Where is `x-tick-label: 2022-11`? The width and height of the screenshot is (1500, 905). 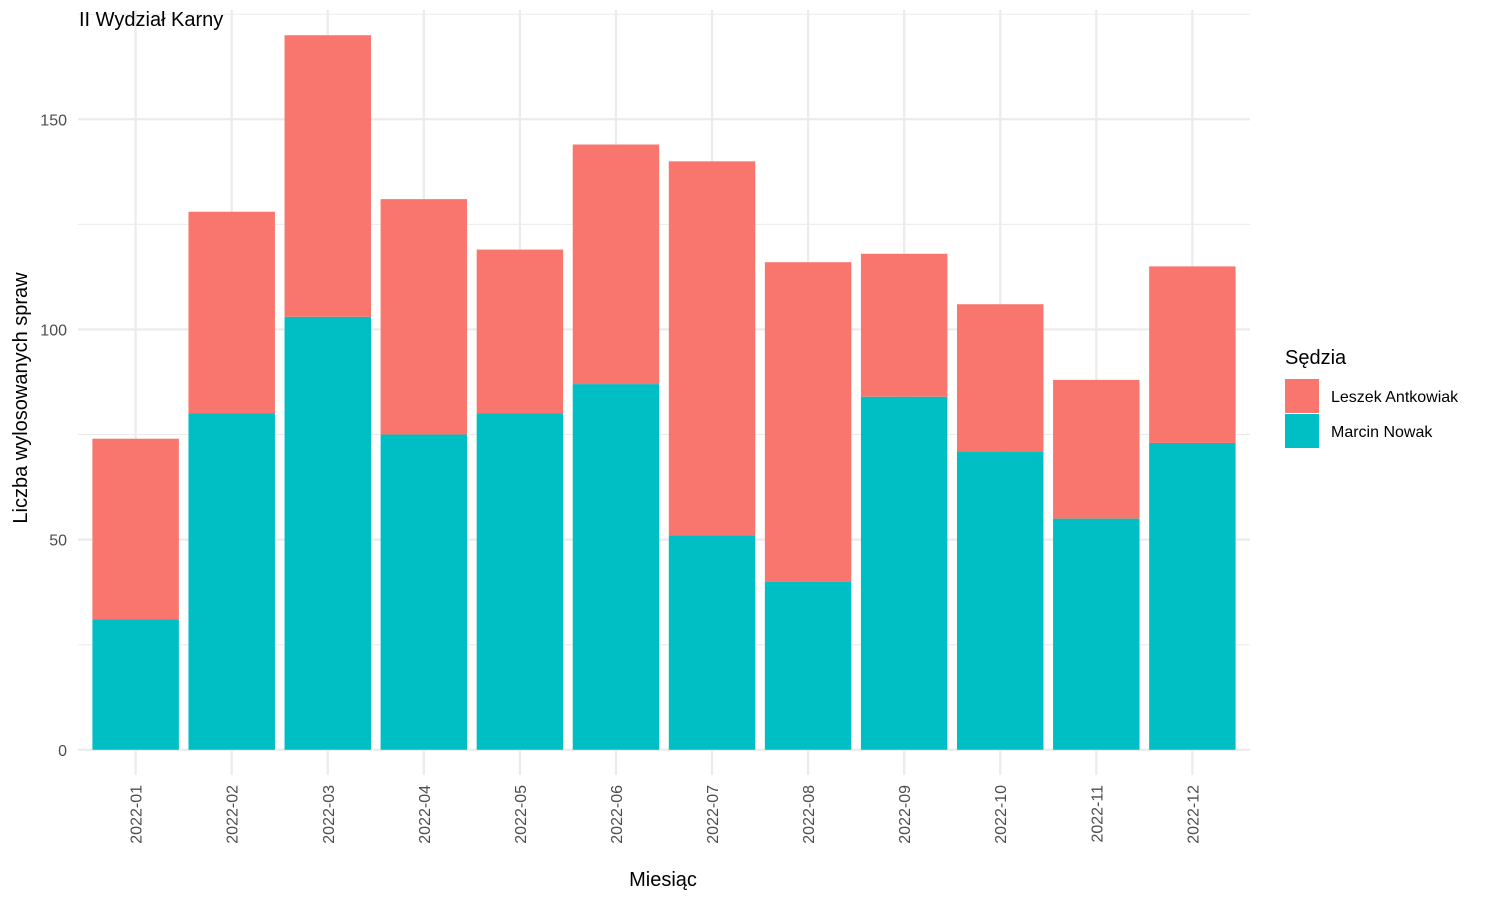
x-tick-label: 2022-11 is located at coordinates (1097, 814).